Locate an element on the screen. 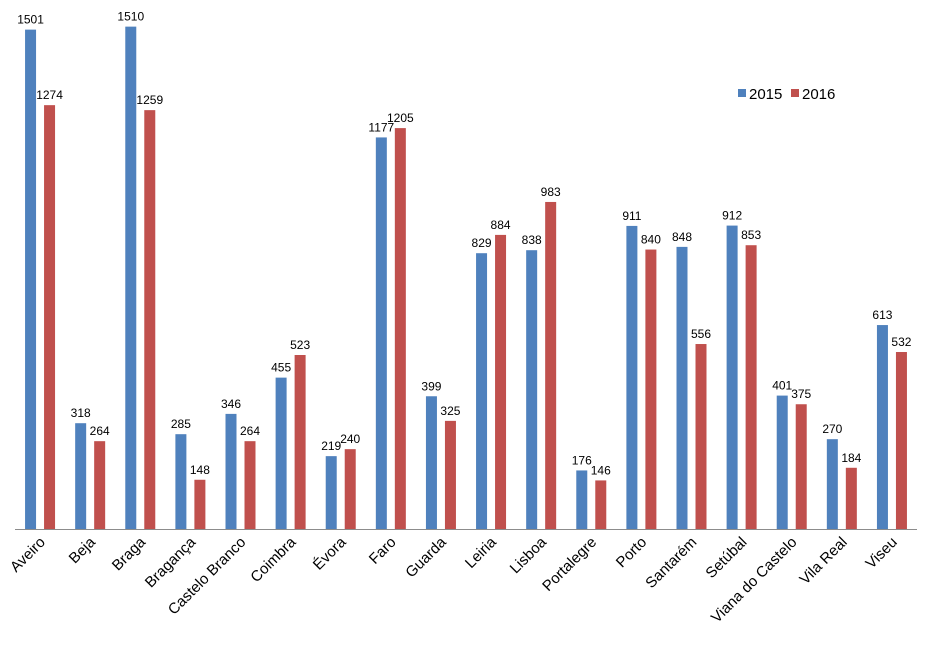 The image size is (926, 645). bar-porto-2015 is located at coordinates (632, 377).